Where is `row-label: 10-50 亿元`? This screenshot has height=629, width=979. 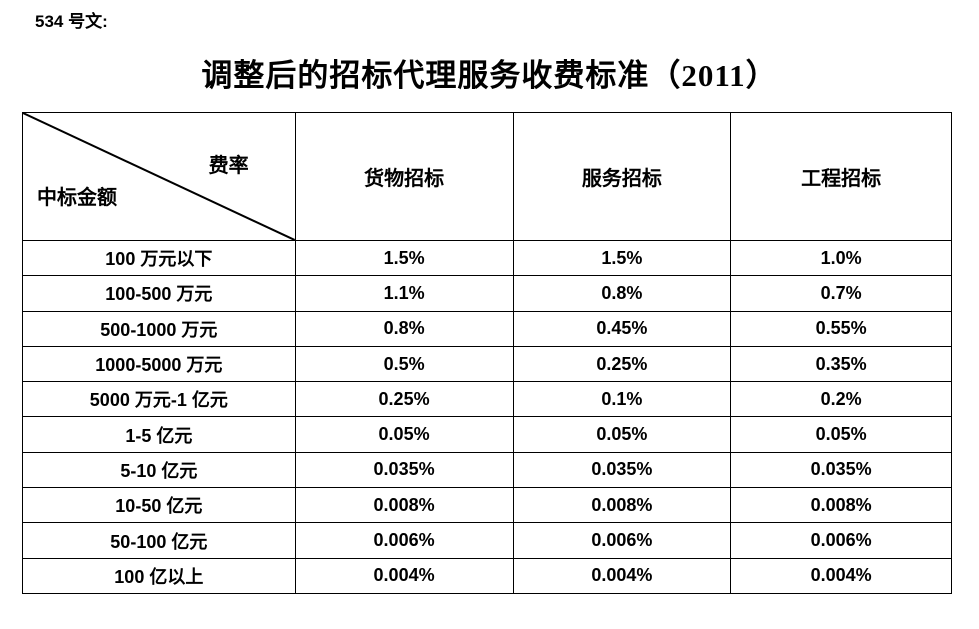 row-label: 10-50 亿元 is located at coordinates (159, 505).